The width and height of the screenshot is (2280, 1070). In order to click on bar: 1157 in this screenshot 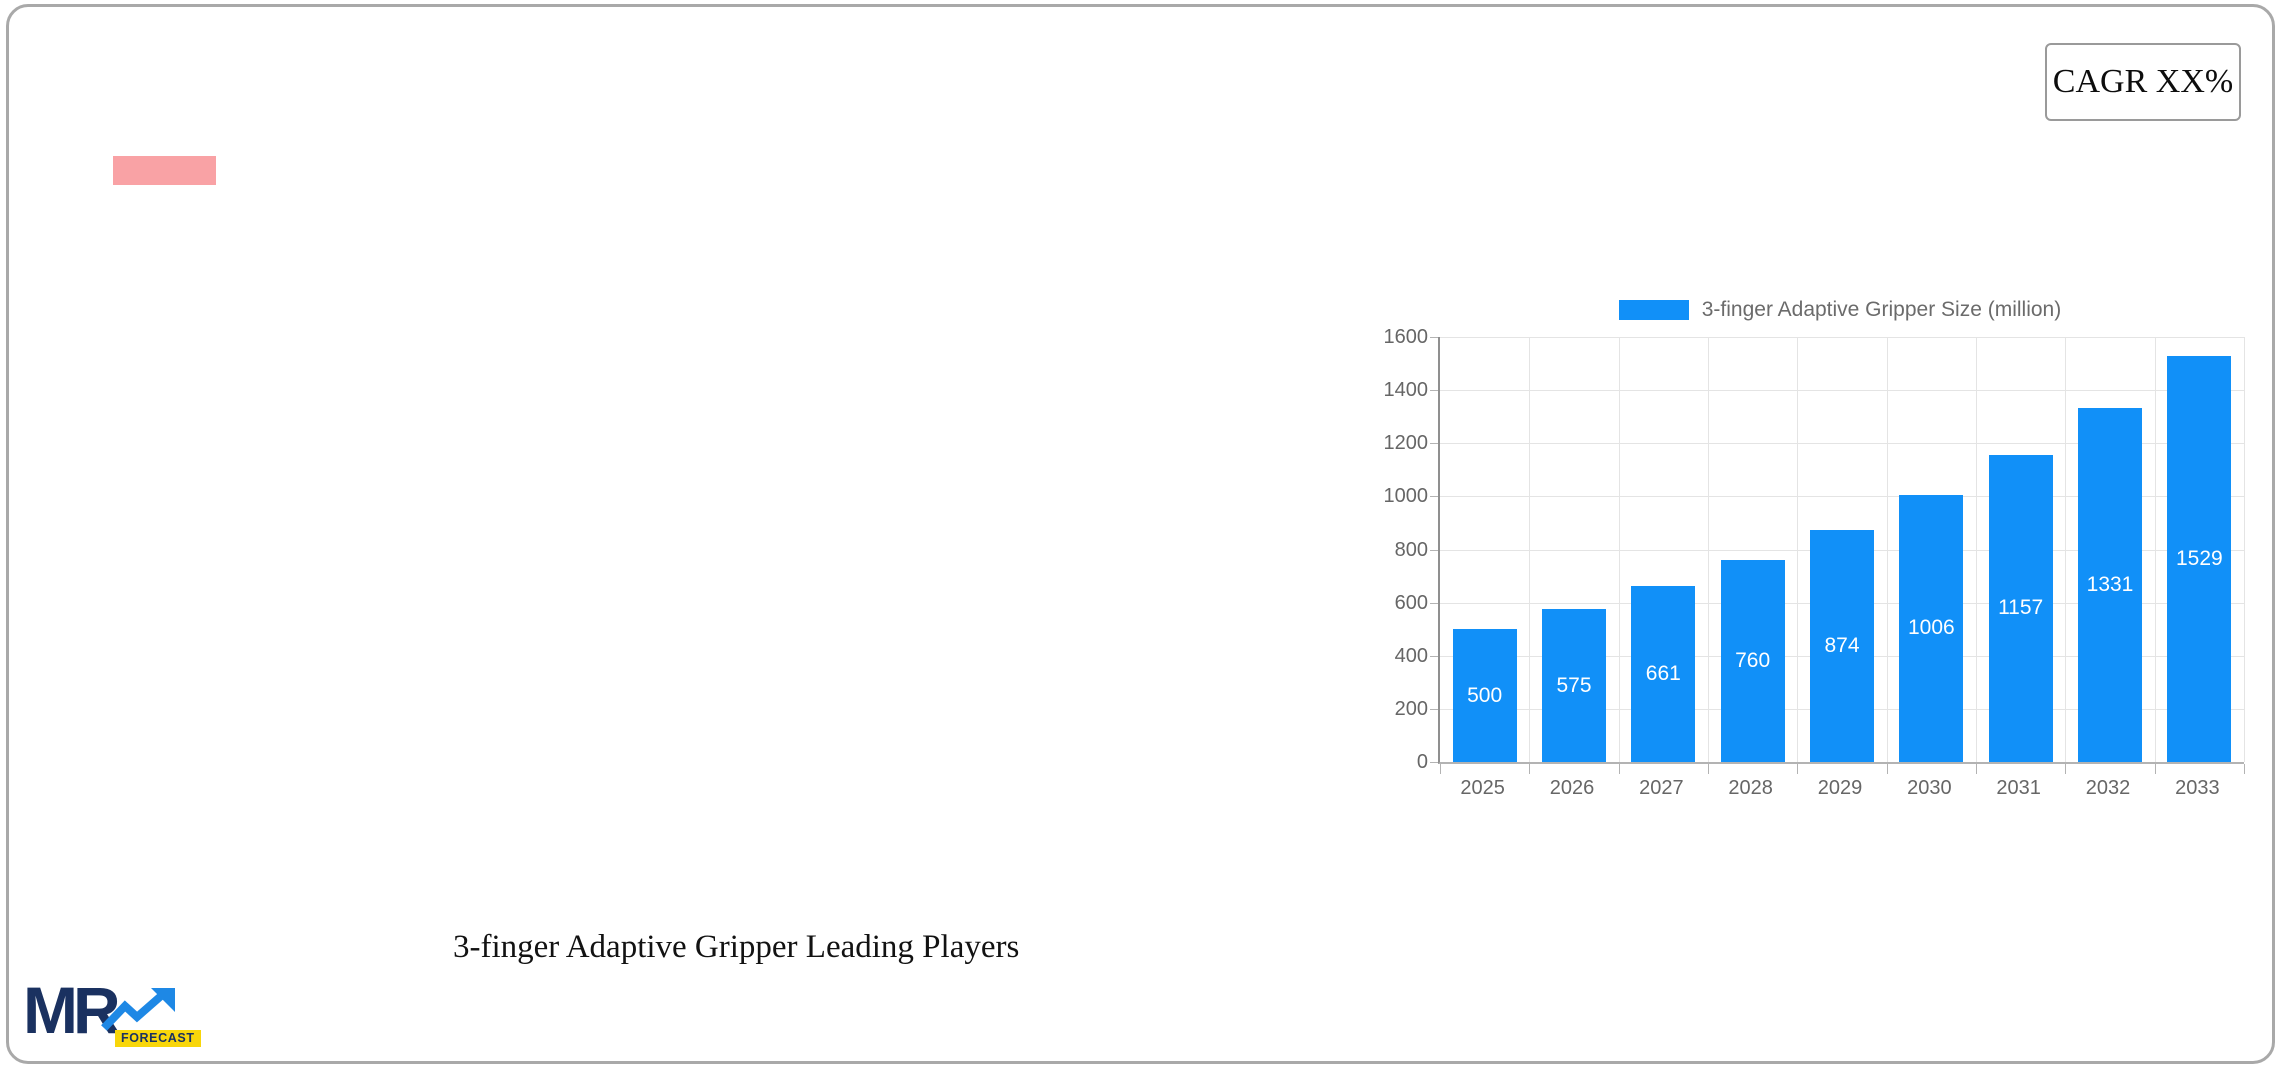, I will do `click(2020, 608)`.